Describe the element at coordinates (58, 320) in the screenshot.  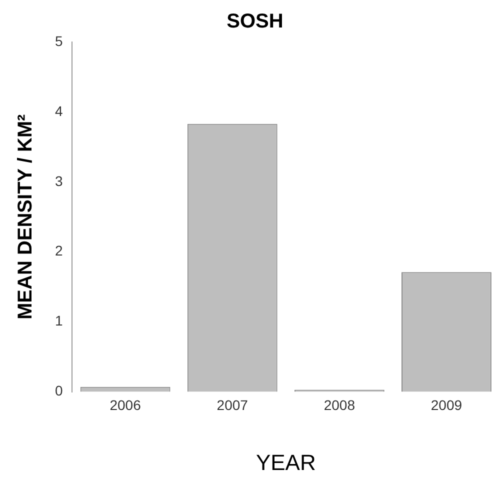
I see `y-tick-label: 1` at that location.